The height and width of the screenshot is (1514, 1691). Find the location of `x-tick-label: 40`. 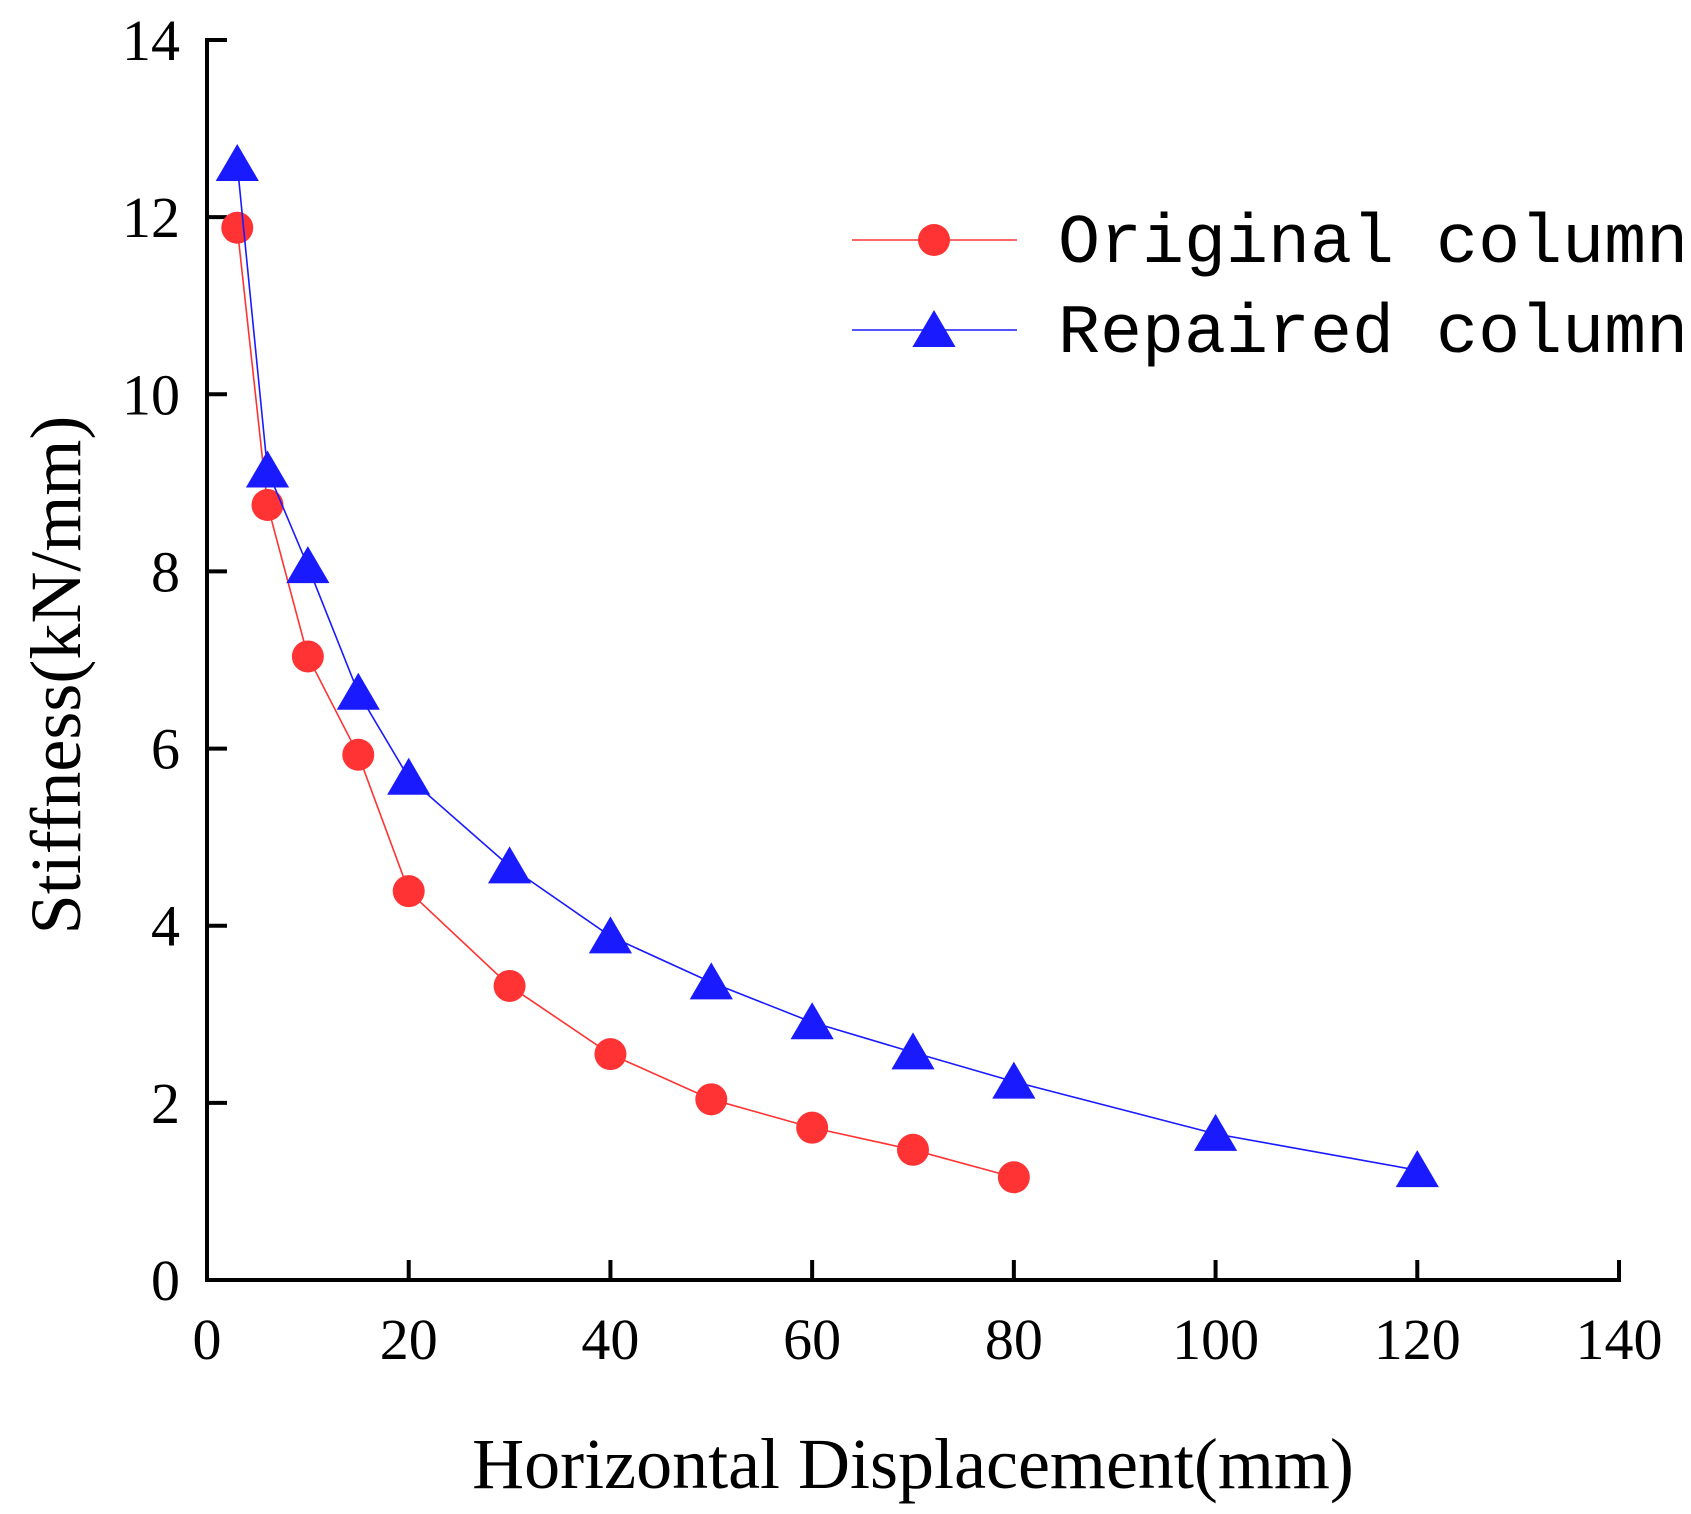

x-tick-label: 40 is located at coordinates (610, 1339).